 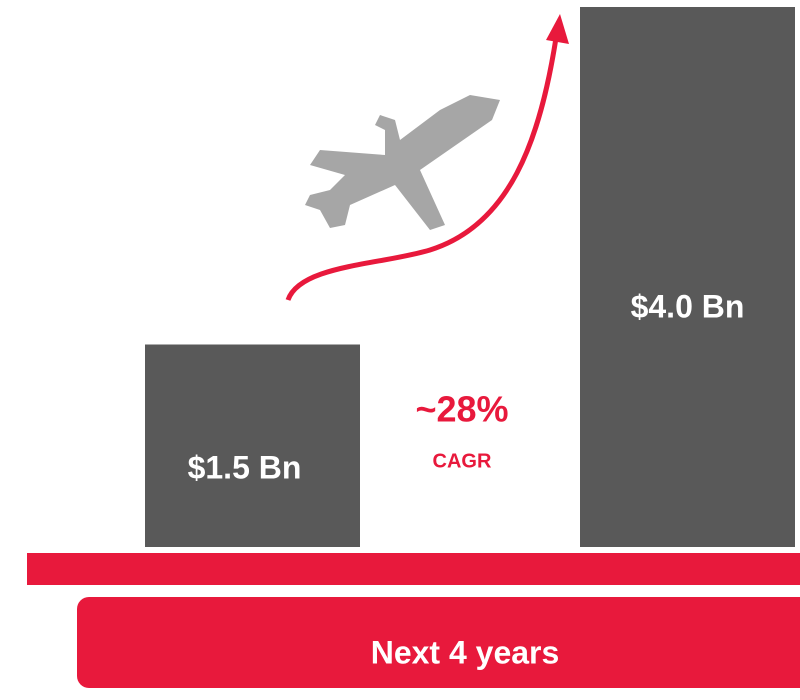 What do you see at coordinates (462, 461) in the screenshot?
I see `cagr-label: CAGR` at bounding box center [462, 461].